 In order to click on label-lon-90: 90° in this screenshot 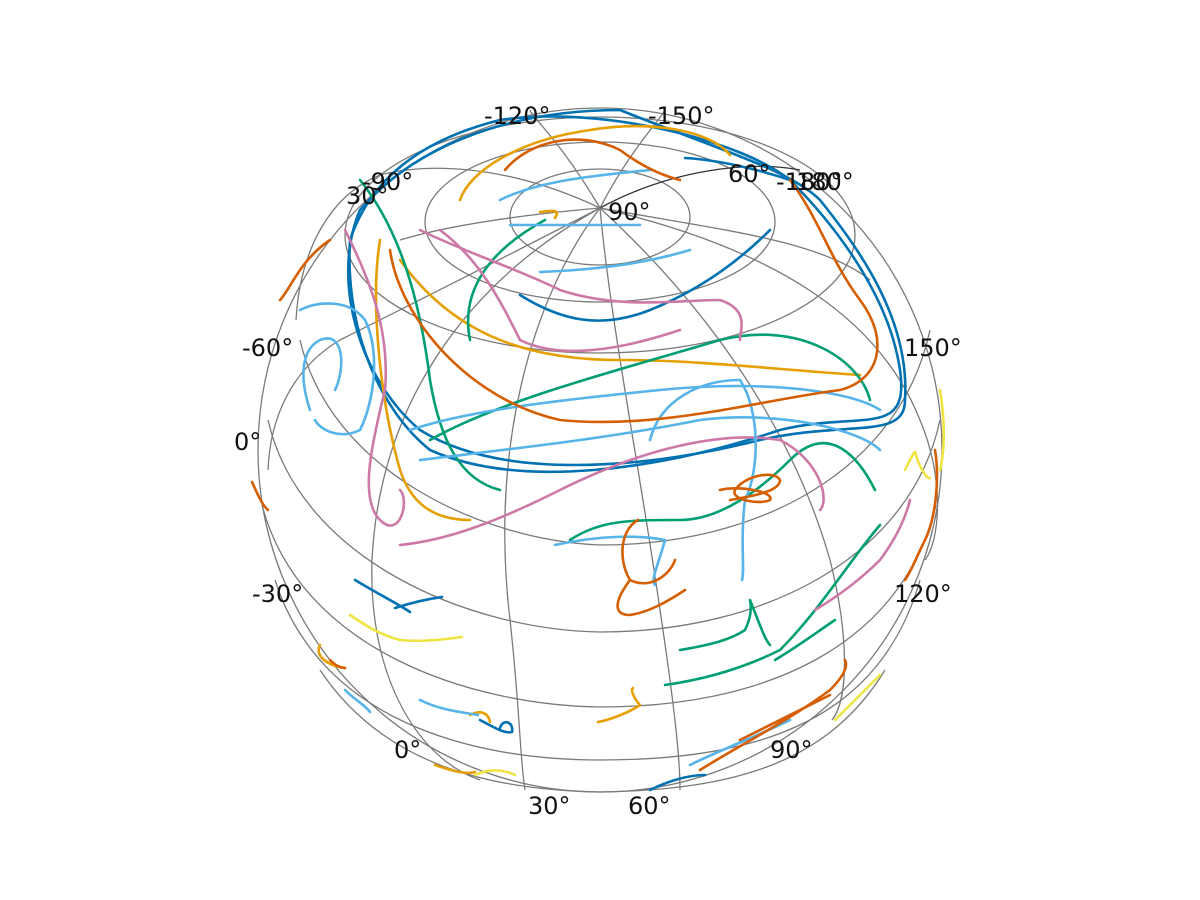, I will do `click(791, 750)`.